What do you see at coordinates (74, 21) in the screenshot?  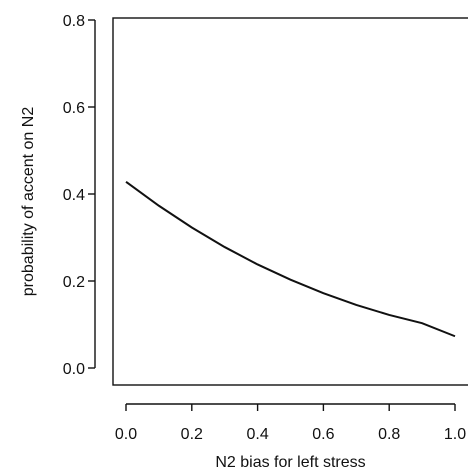 I see `y-tick-label: 0.8` at bounding box center [74, 21].